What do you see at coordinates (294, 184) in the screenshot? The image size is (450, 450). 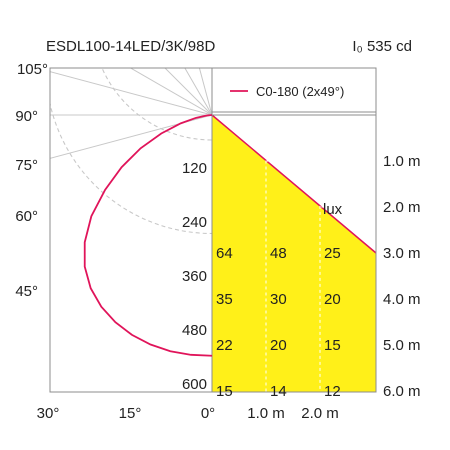 I see `cone-edge-line` at bounding box center [294, 184].